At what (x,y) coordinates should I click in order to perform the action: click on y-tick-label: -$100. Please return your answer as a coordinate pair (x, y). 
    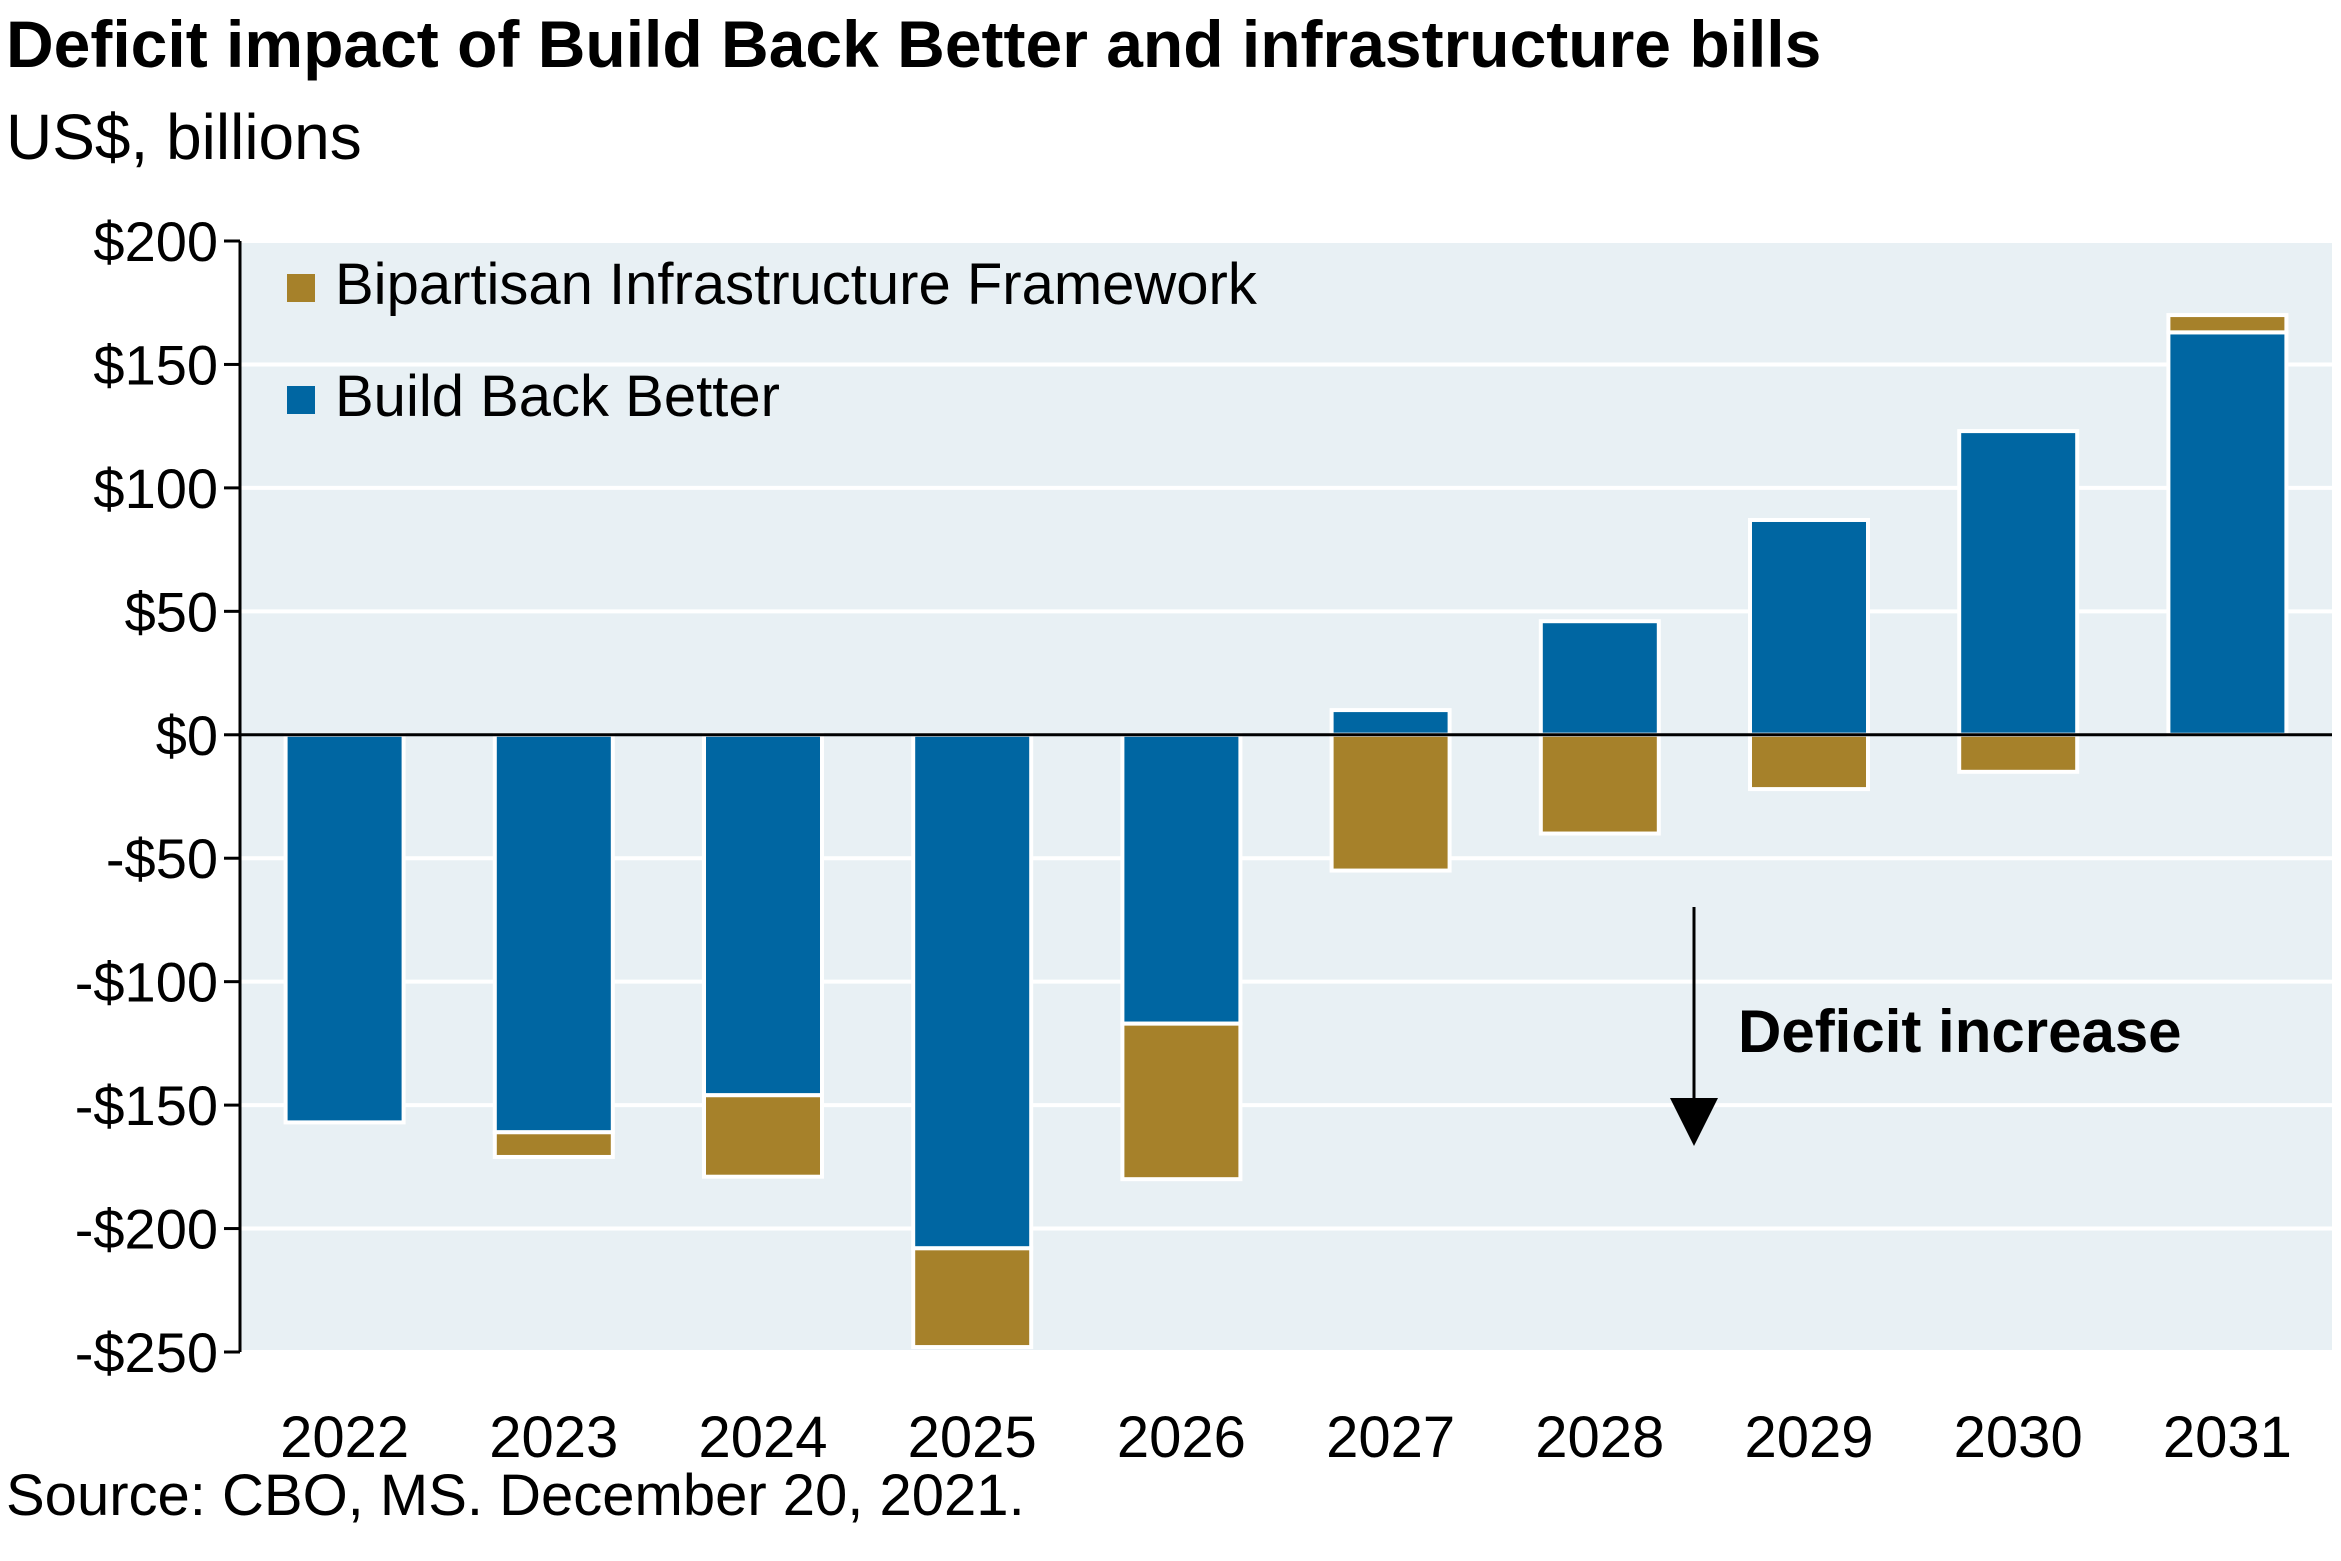
    Looking at the image, I should click on (146, 982).